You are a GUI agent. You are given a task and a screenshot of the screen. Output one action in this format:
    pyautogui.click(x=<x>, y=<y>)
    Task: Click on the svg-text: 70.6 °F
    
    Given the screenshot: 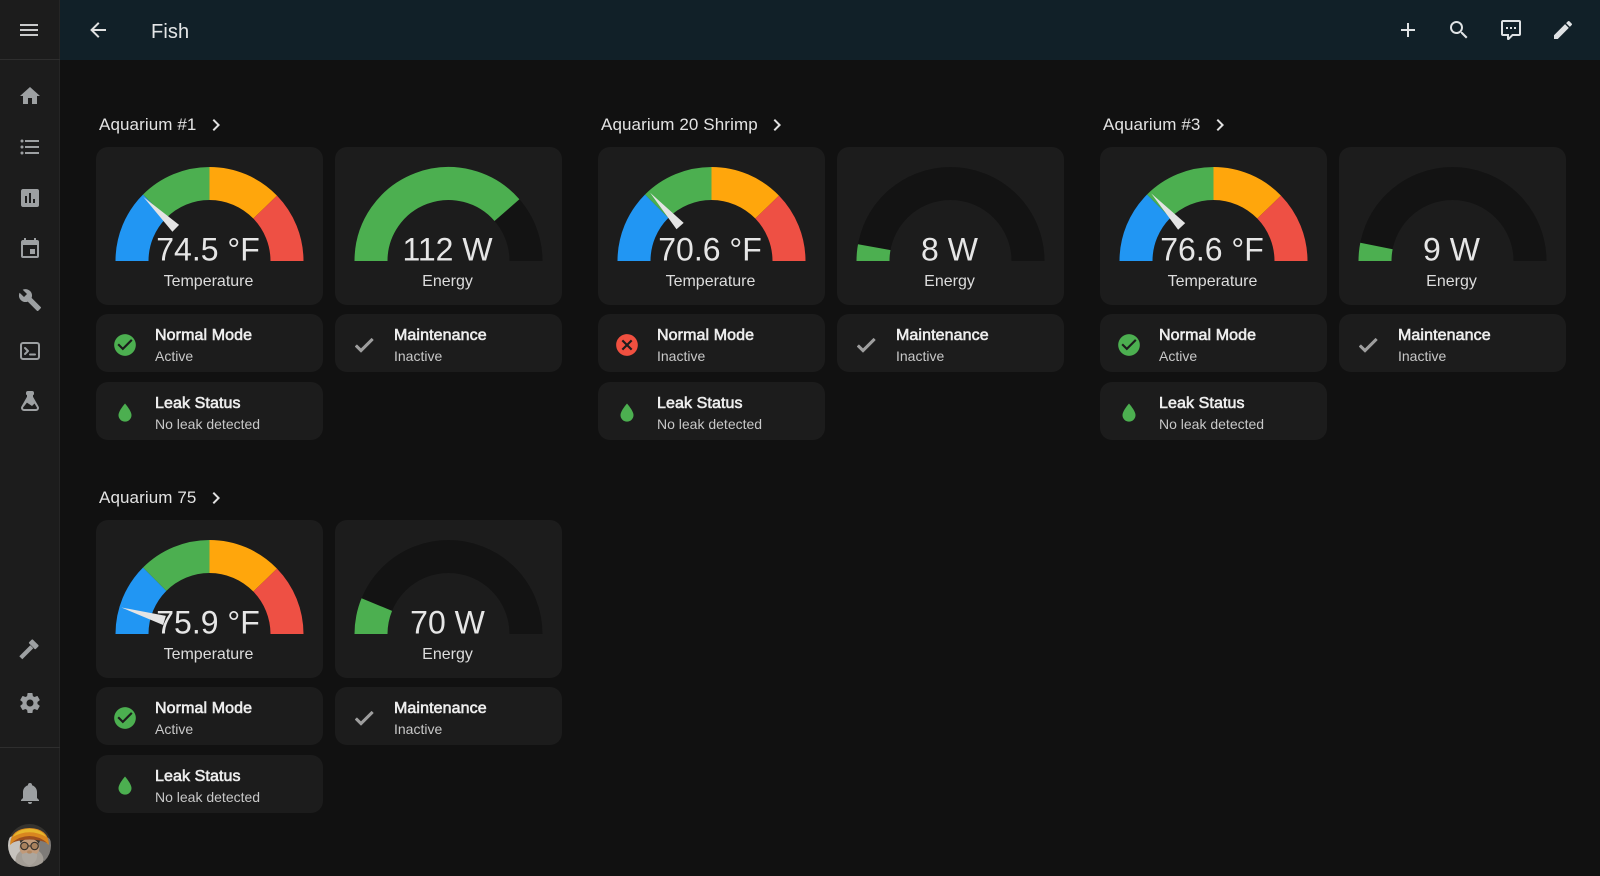 What is the action you would take?
    pyautogui.click(x=710, y=250)
    